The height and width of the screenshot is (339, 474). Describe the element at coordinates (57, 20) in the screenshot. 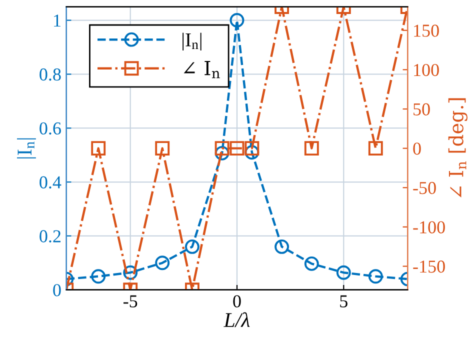

I see `y-tick-label: 1` at that location.